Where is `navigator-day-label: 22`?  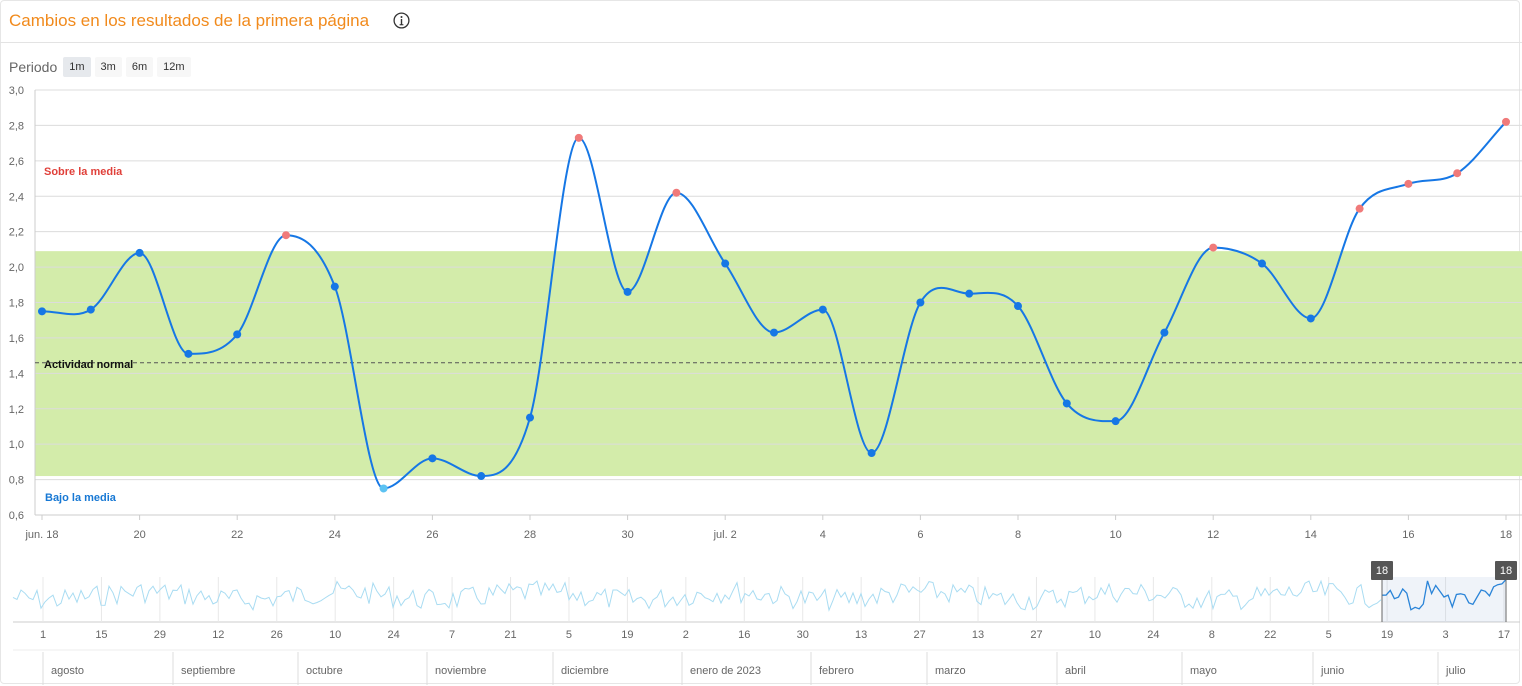 navigator-day-label: 22 is located at coordinates (1270, 635).